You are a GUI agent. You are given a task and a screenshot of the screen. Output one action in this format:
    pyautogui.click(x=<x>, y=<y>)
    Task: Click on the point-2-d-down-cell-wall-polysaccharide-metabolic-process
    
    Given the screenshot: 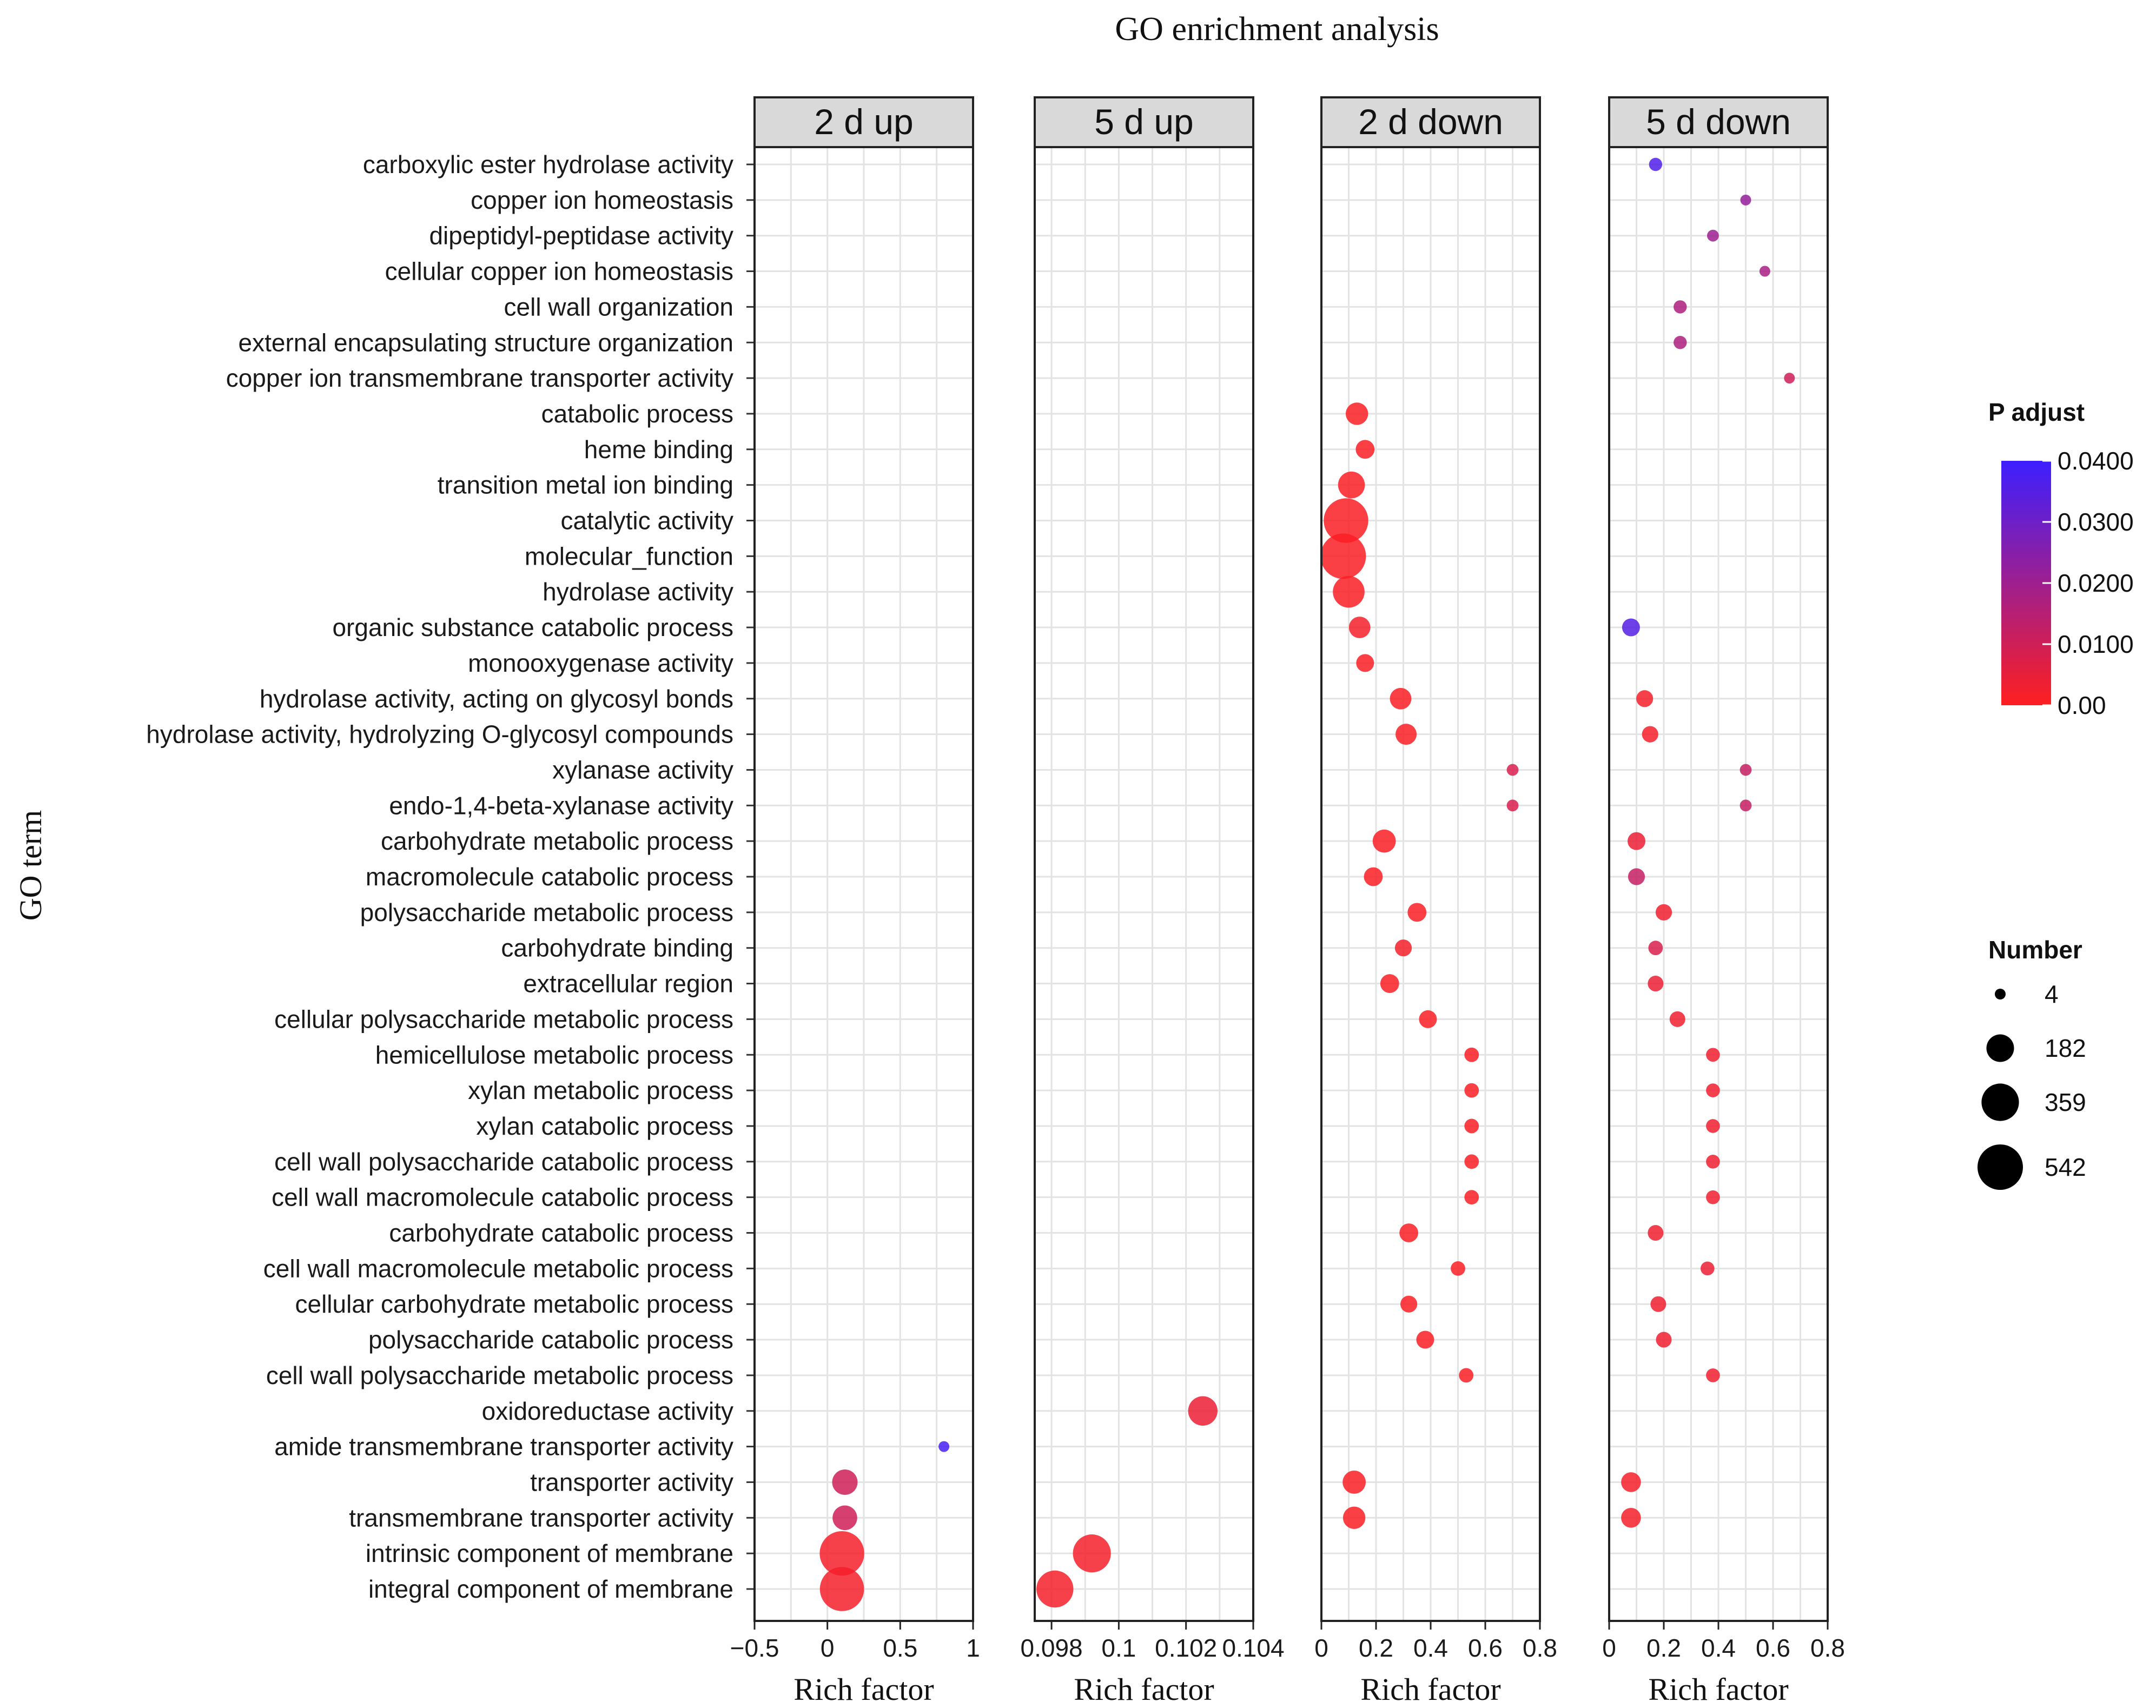 What is the action you would take?
    pyautogui.click(x=1466, y=1375)
    